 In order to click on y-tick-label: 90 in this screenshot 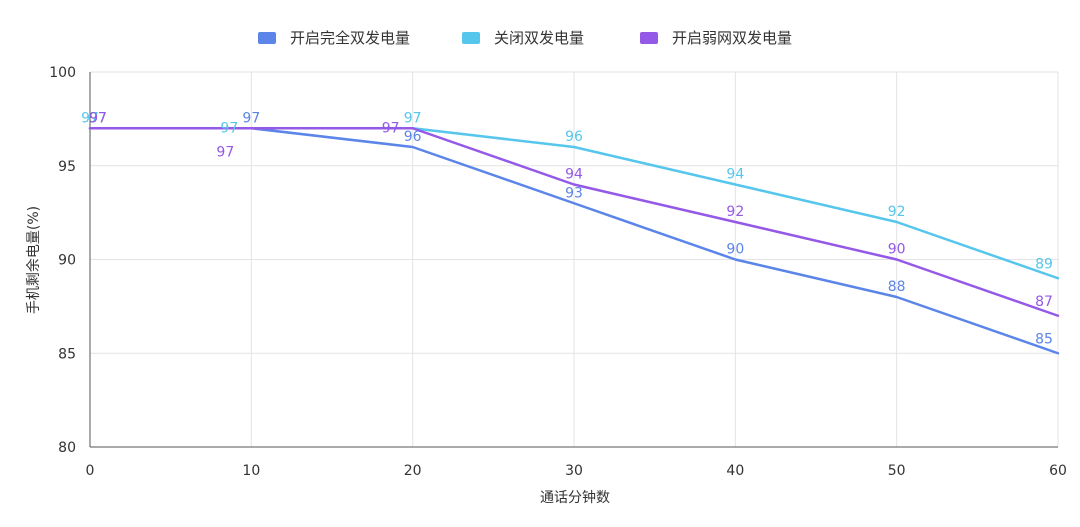, I will do `click(67, 261)`.